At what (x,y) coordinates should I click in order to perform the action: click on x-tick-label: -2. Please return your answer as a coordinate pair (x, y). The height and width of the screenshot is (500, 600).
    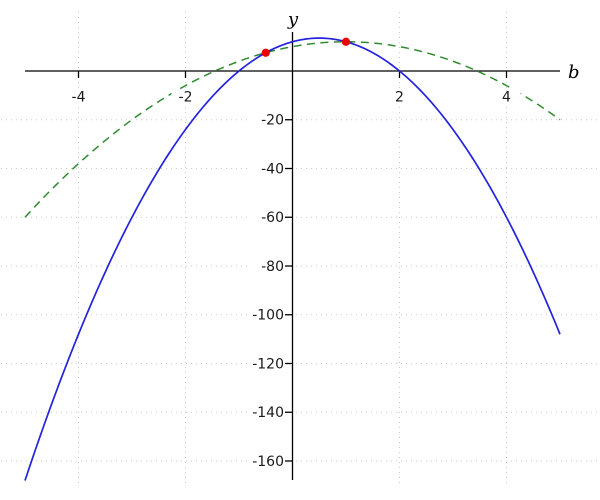
    Looking at the image, I should click on (186, 98).